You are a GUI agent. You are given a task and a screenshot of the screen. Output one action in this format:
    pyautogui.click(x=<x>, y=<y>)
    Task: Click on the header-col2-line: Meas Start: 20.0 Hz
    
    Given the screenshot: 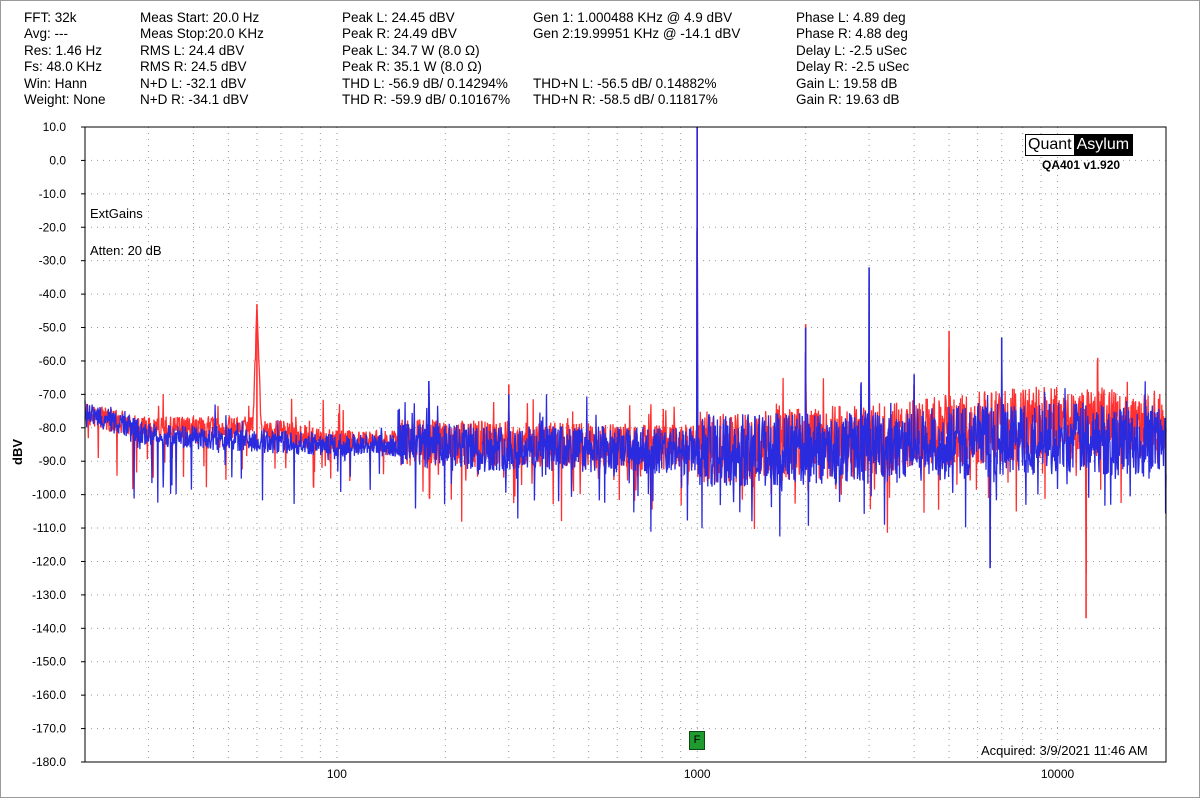 What is the action you would take?
    pyautogui.click(x=200, y=17)
    